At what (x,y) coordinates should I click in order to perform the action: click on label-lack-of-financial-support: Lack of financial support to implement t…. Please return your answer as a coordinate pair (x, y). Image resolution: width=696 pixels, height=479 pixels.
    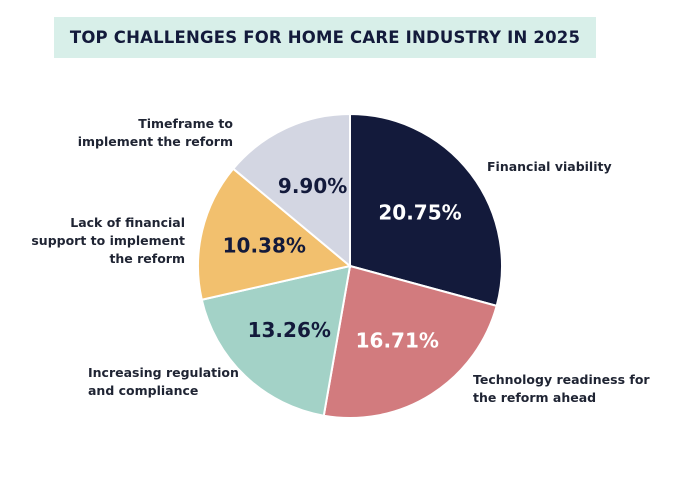
    Looking at the image, I should click on (108, 240).